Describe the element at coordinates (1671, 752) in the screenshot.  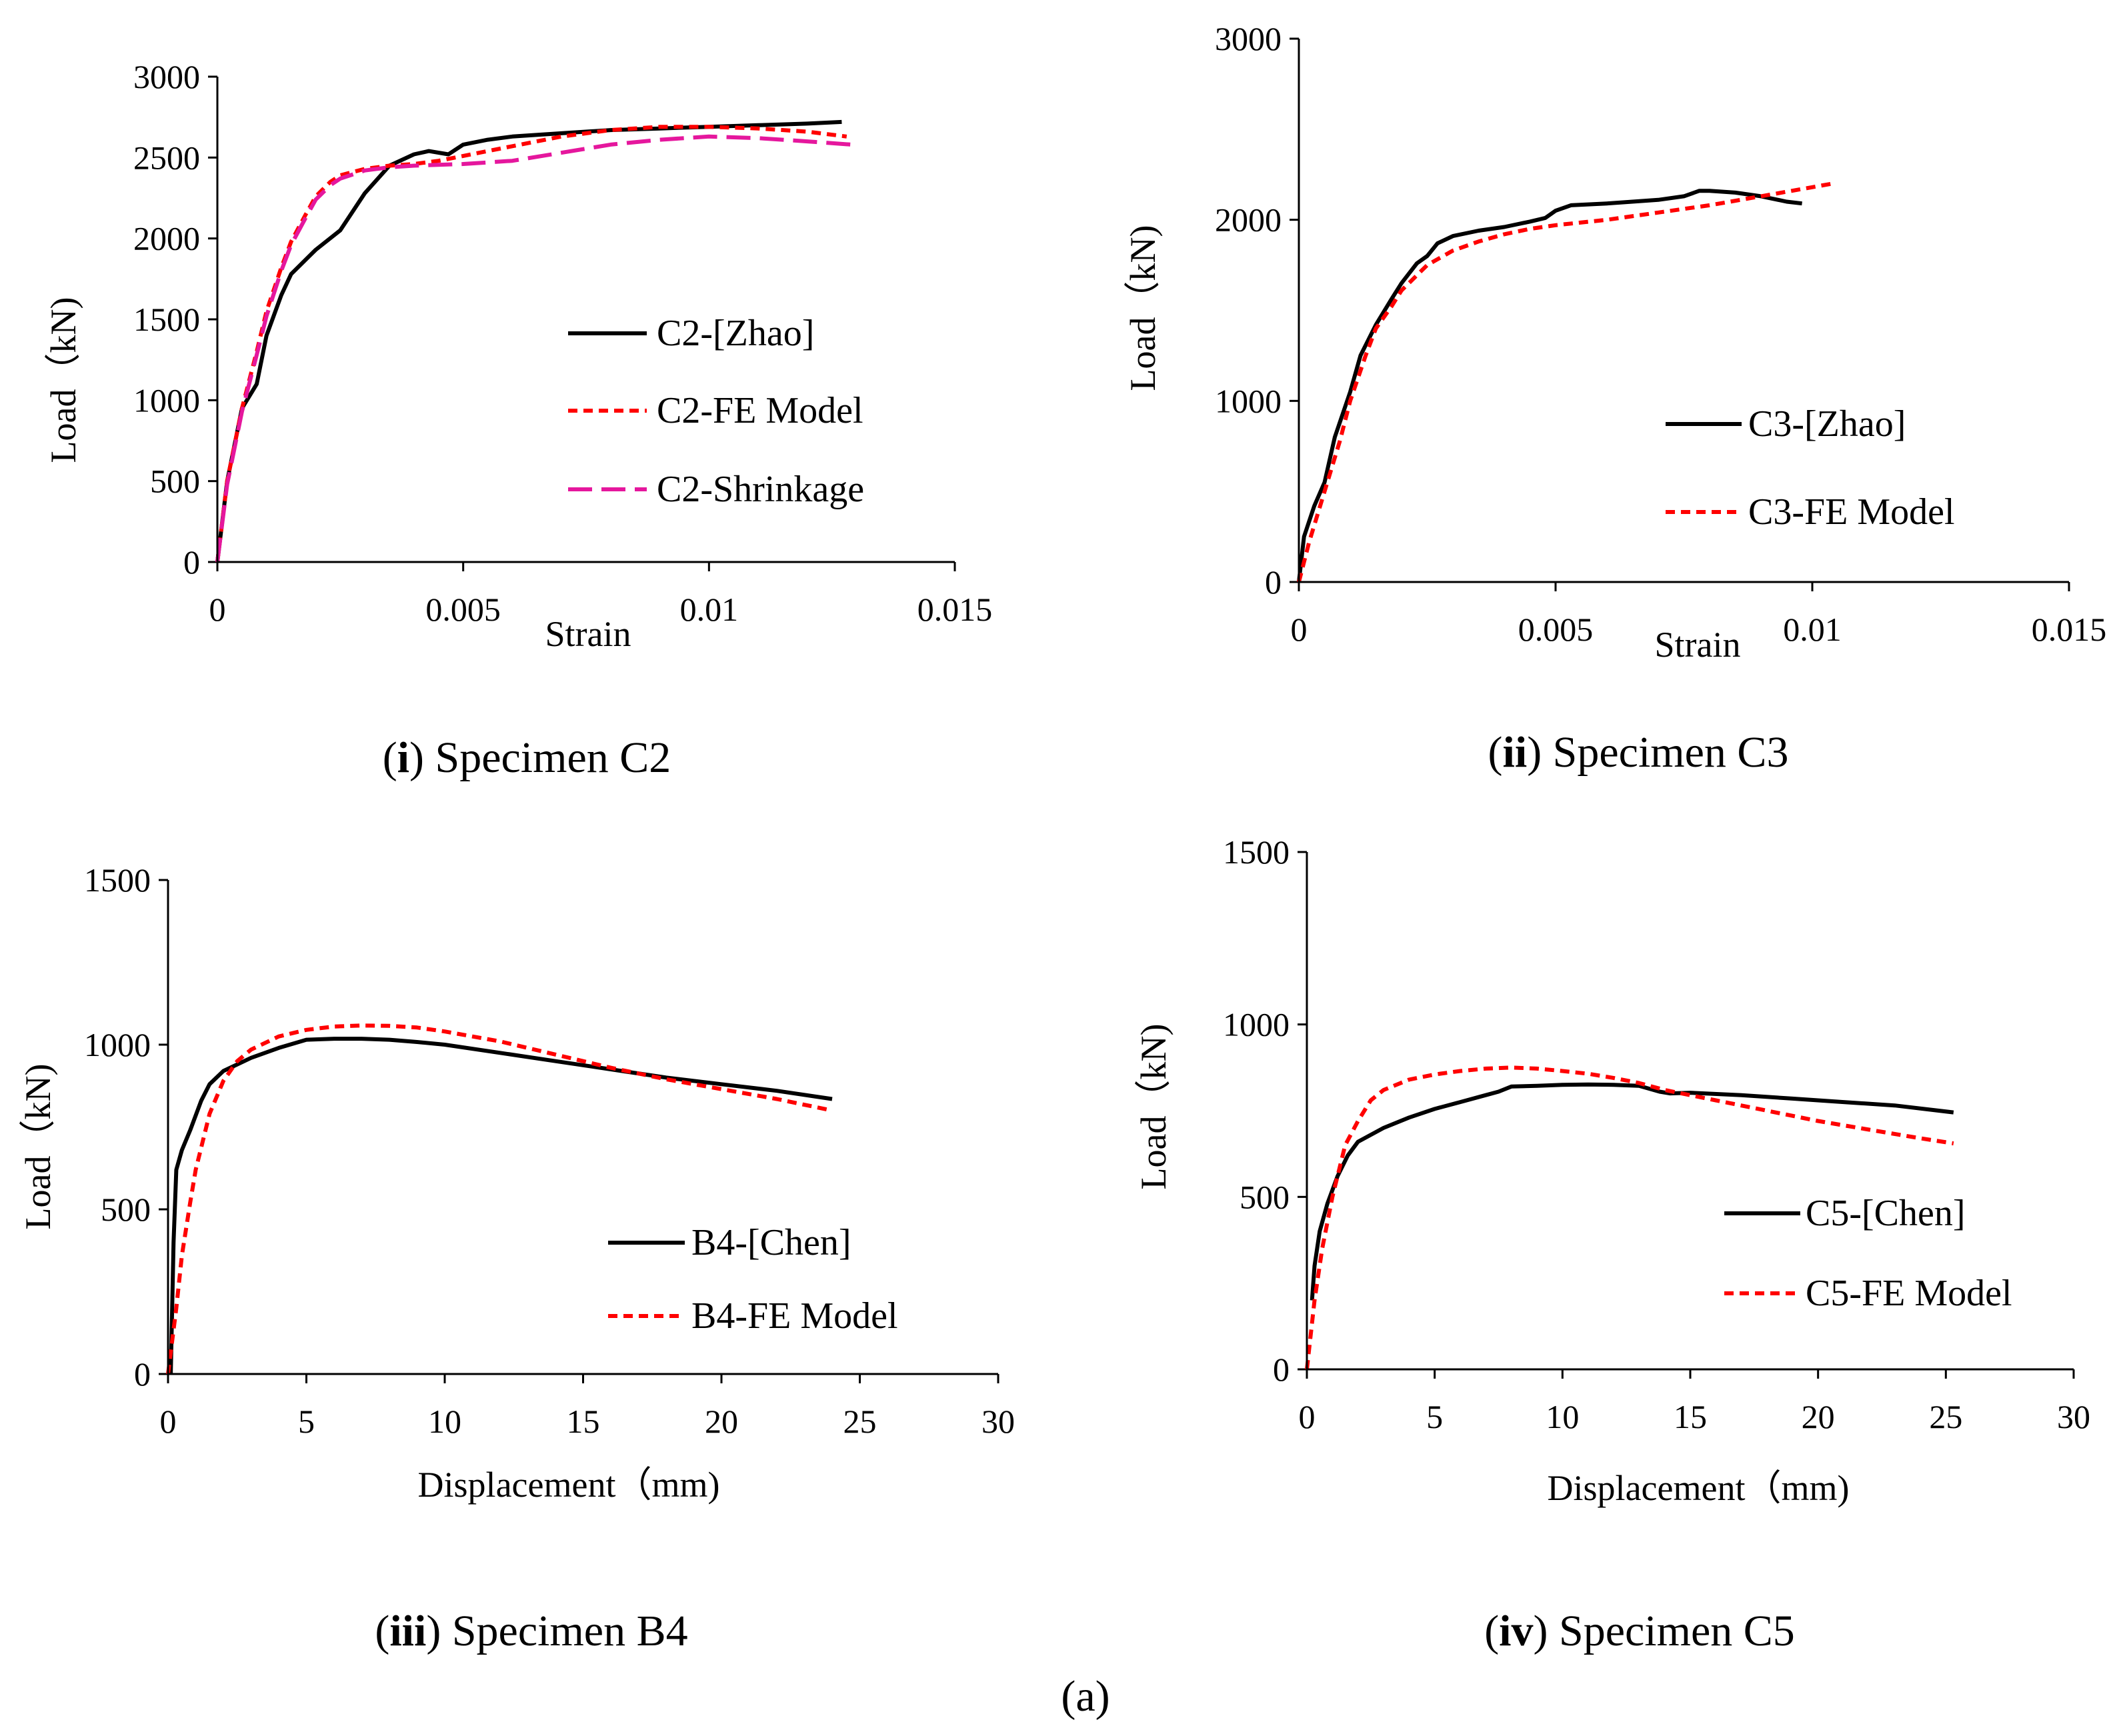
I see `caption-text: Specimen C3` at that location.